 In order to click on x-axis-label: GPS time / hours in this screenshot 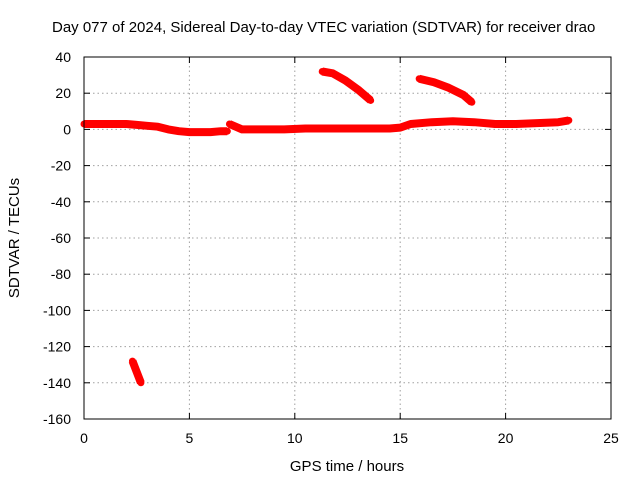, I will do `click(347, 466)`.